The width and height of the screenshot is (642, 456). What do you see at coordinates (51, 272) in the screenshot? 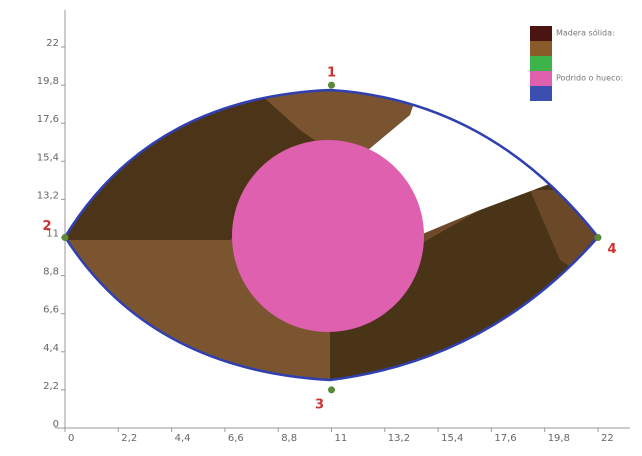
I see `y-tick-label: 8,8` at bounding box center [51, 272].